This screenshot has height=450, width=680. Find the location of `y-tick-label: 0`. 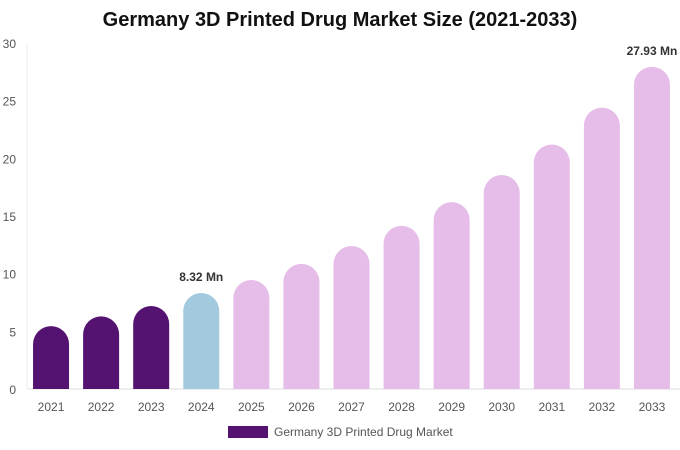

y-tick-label: 0 is located at coordinates (12, 390).